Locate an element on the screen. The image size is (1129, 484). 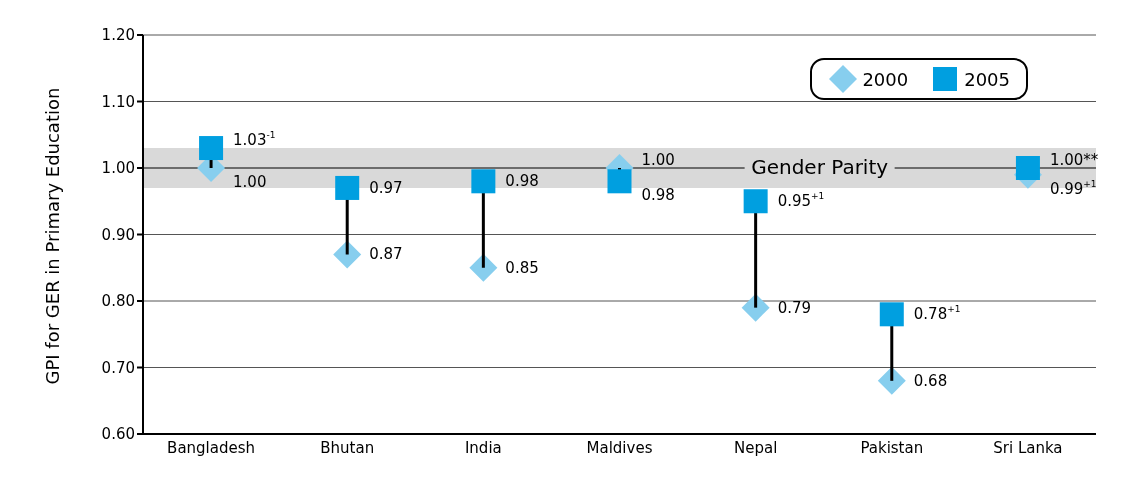
y-tick-label: 1.20 is located at coordinates (118, 35).